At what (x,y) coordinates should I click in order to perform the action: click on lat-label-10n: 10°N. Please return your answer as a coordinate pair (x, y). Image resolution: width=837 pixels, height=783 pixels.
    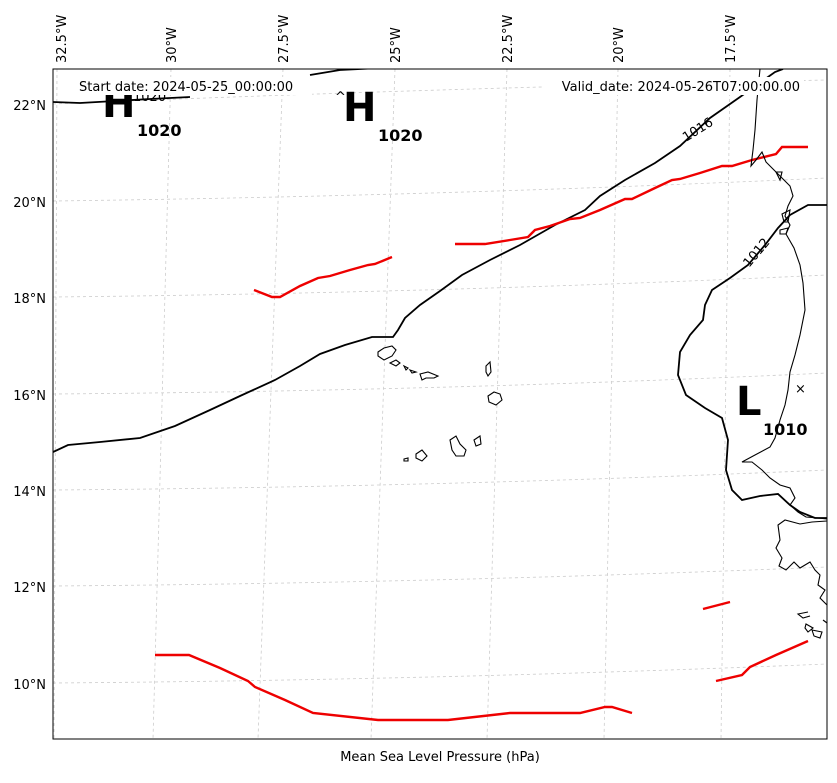
    Looking at the image, I should click on (29, 685).